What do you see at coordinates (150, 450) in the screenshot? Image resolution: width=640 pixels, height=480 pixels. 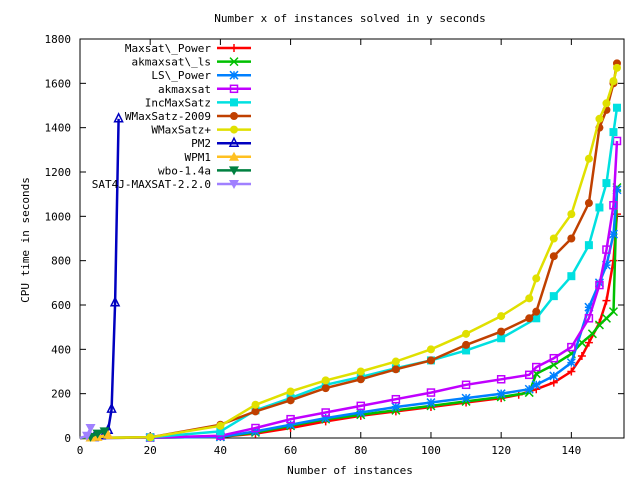 I see `x-tick-label: 20` at bounding box center [150, 450].